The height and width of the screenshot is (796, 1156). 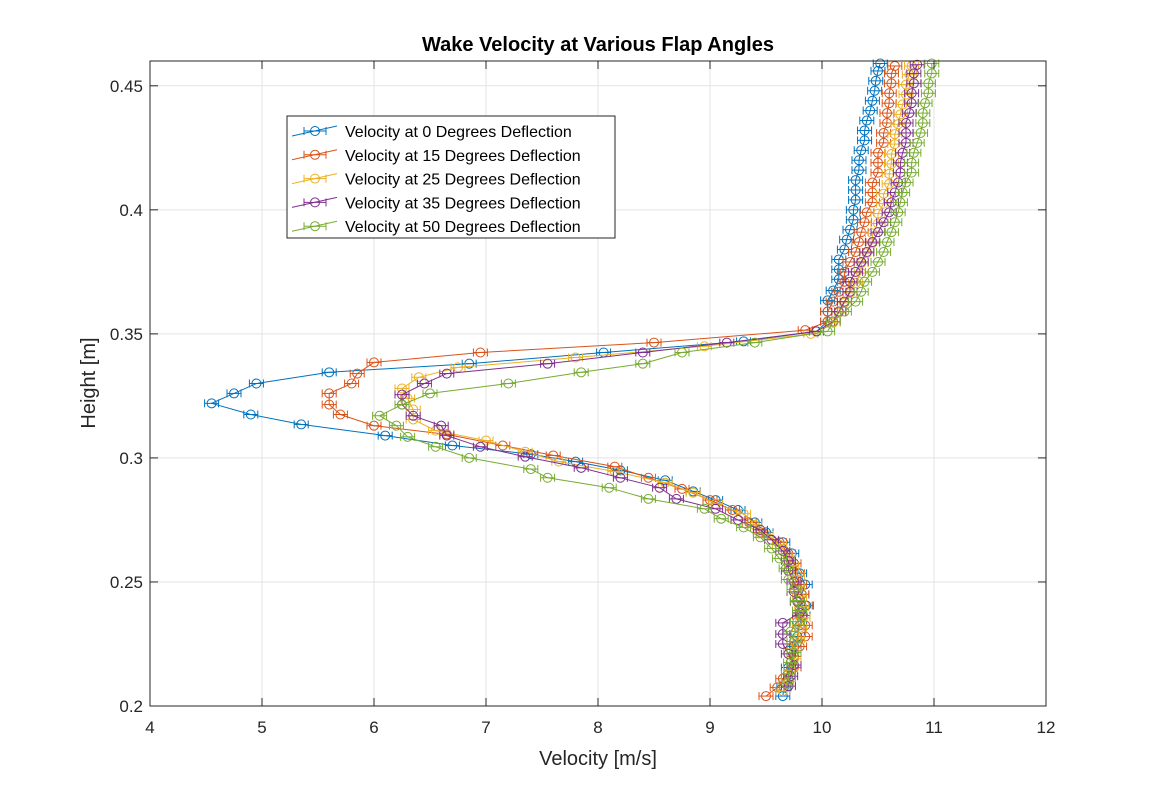 I want to click on y-tick-label: 0.3, so click(x=131, y=458).